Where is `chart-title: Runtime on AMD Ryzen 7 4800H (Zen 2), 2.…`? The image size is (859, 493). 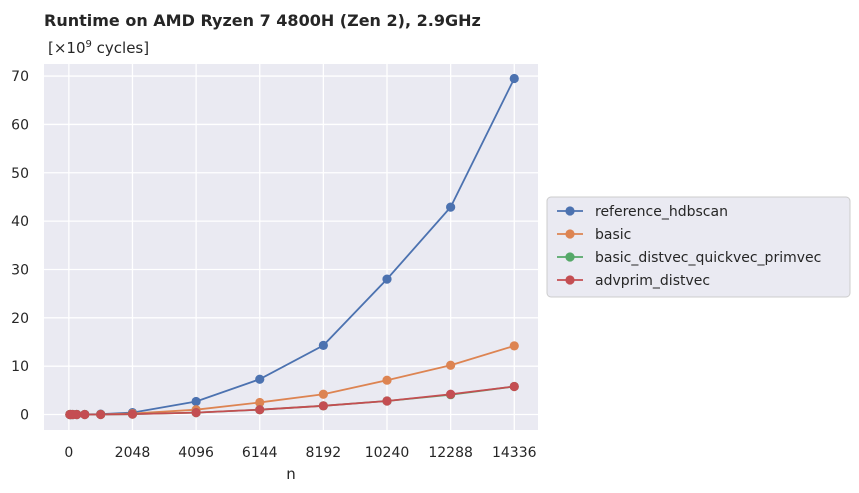 chart-title: Runtime on AMD Ryzen 7 4800H (Zen 2), 2.… is located at coordinates (262, 20).